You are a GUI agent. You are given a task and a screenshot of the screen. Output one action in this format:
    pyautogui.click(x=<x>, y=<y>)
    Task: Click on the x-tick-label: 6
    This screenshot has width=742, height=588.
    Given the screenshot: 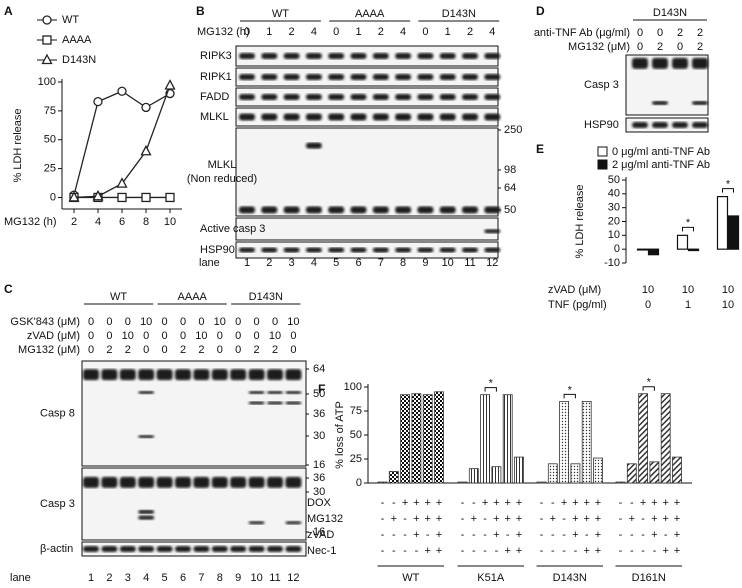 What is the action you would take?
    pyautogui.click(x=122, y=222)
    